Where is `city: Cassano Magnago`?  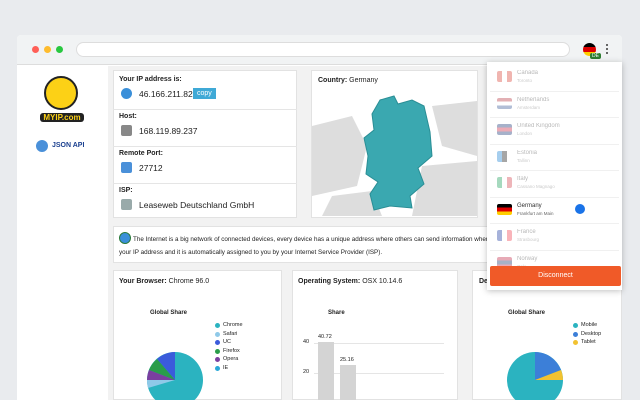 city: Cassano Magnago is located at coordinates (536, 186).